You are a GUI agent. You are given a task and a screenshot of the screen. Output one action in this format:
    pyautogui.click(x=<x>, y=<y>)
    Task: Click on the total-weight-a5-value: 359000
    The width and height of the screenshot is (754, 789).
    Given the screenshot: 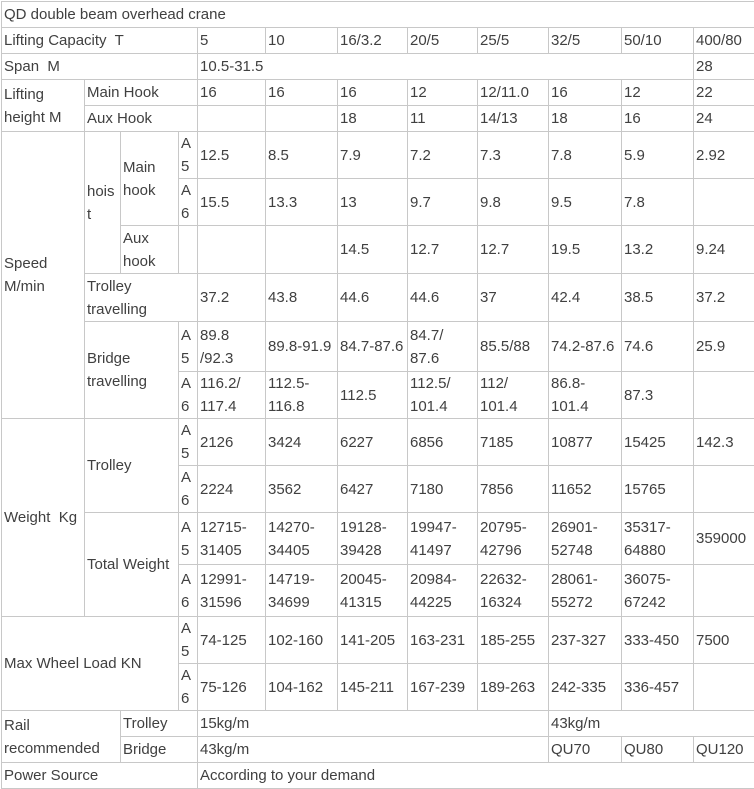 What is the action you would take?
    pyautogui.click(x=724, y=539)
    